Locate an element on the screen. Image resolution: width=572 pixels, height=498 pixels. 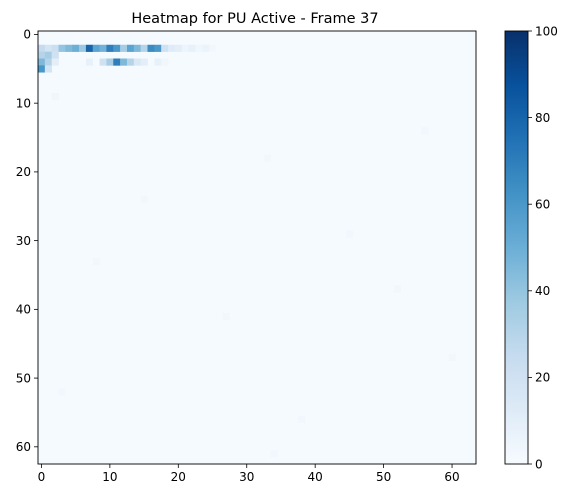
x-axis: 0 10 20 30 40 50 60 is located at coordinates (249, 474).